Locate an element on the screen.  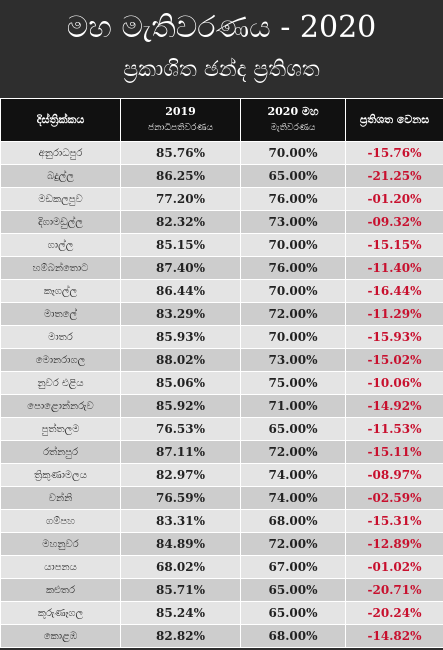
value-cell: -01.02% is located at coordinates (394, 567).